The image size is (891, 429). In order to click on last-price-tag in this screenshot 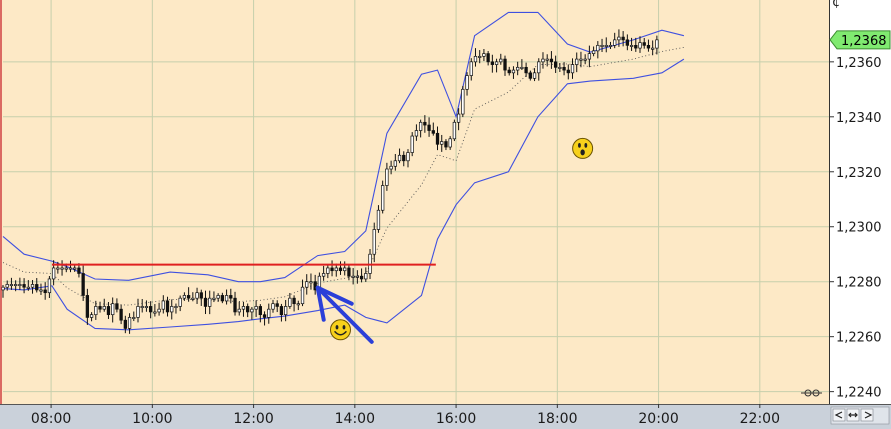, I will do `click(860, 40)`.